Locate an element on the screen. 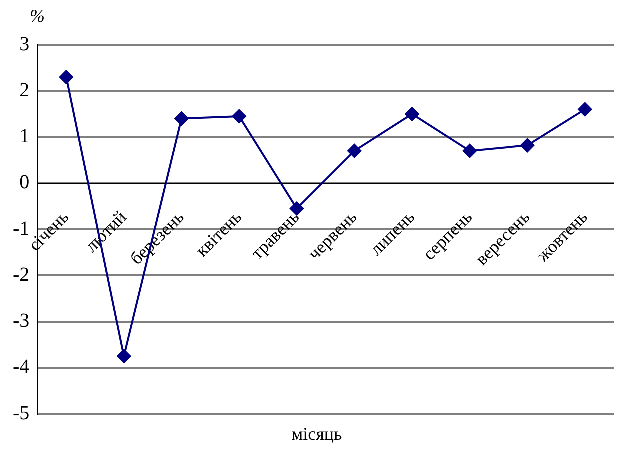  y-tick-label: 1 is located at coordinates (25, 137).